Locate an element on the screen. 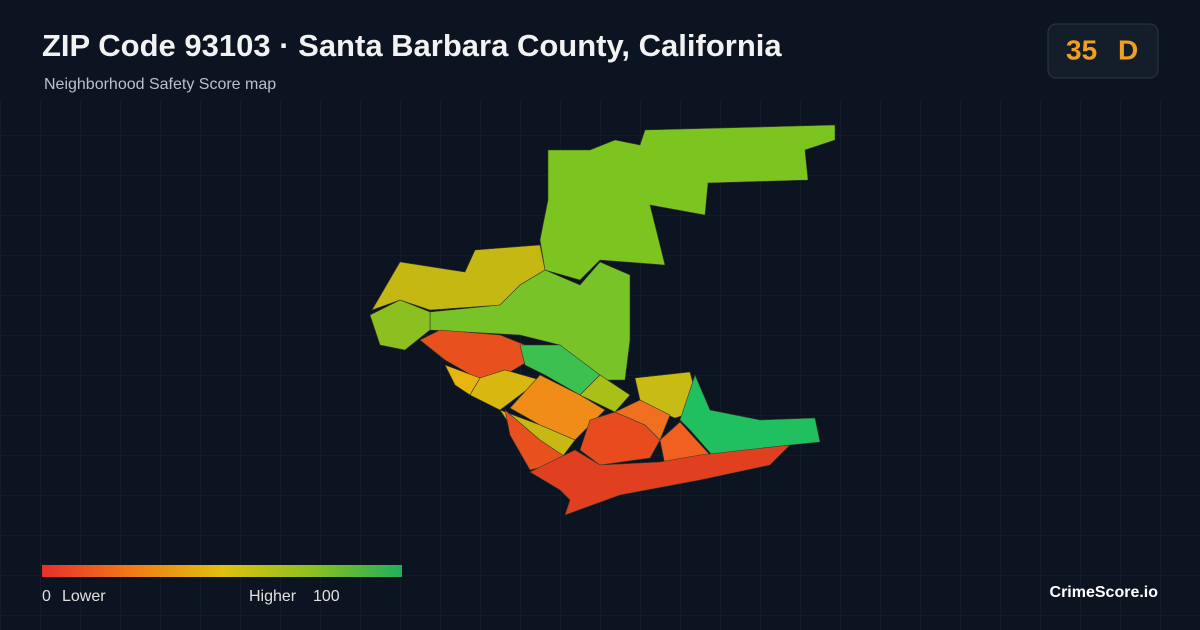 The image size is (1200, 630). legend-max-label: Higher is located at coordinates (273, 596).